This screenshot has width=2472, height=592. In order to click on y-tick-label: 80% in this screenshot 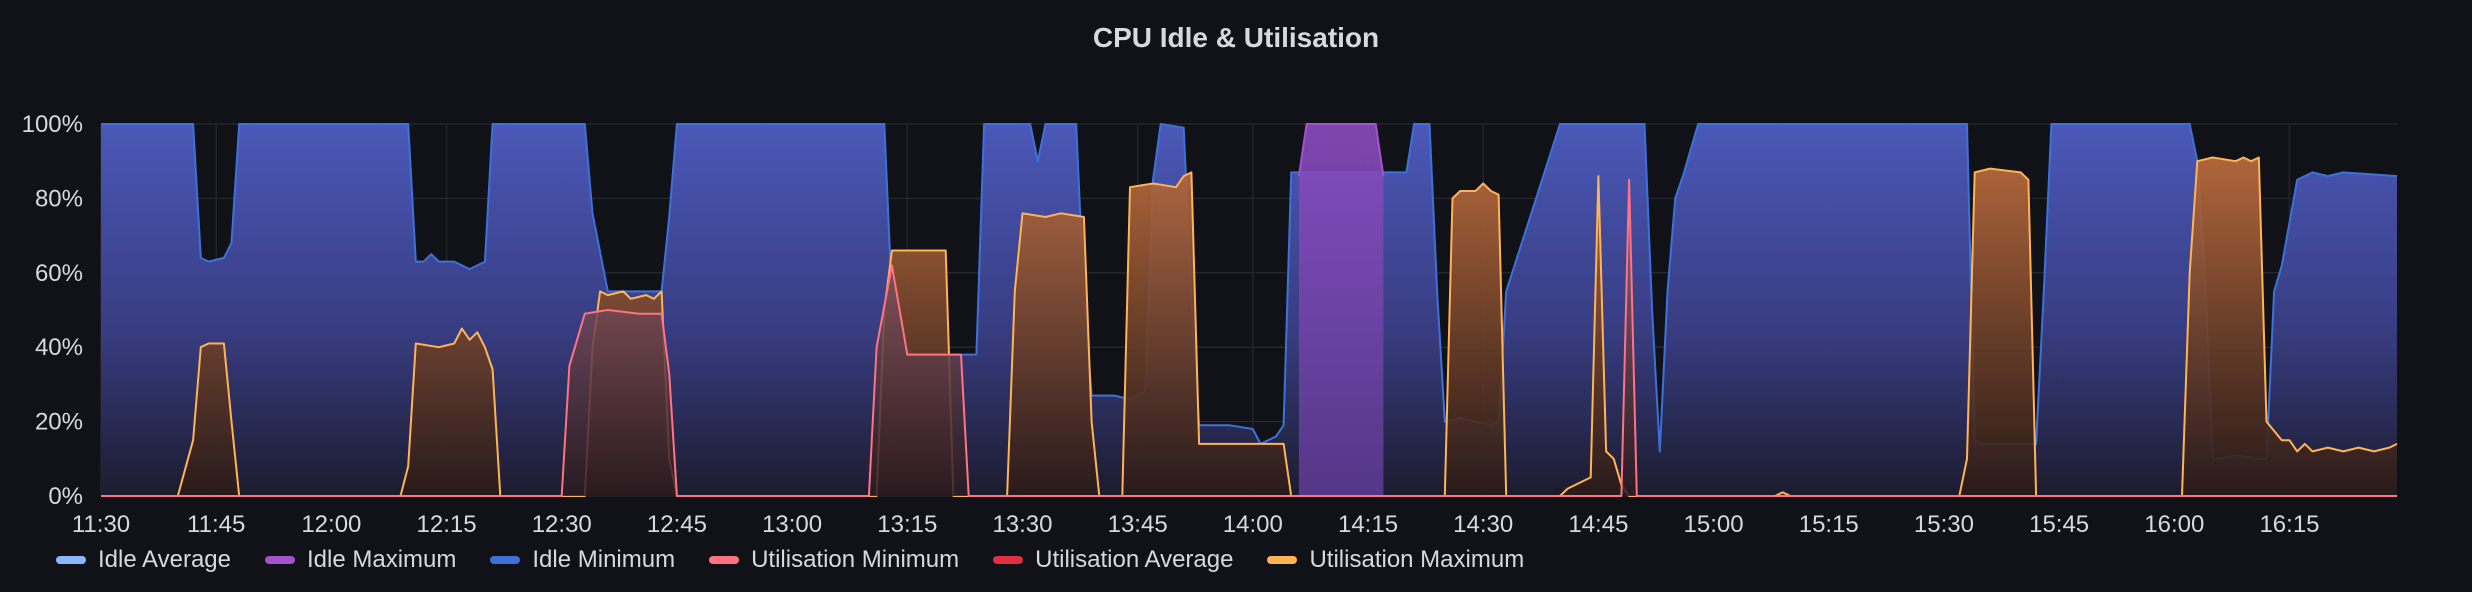, I will do `click(59, 198)`.